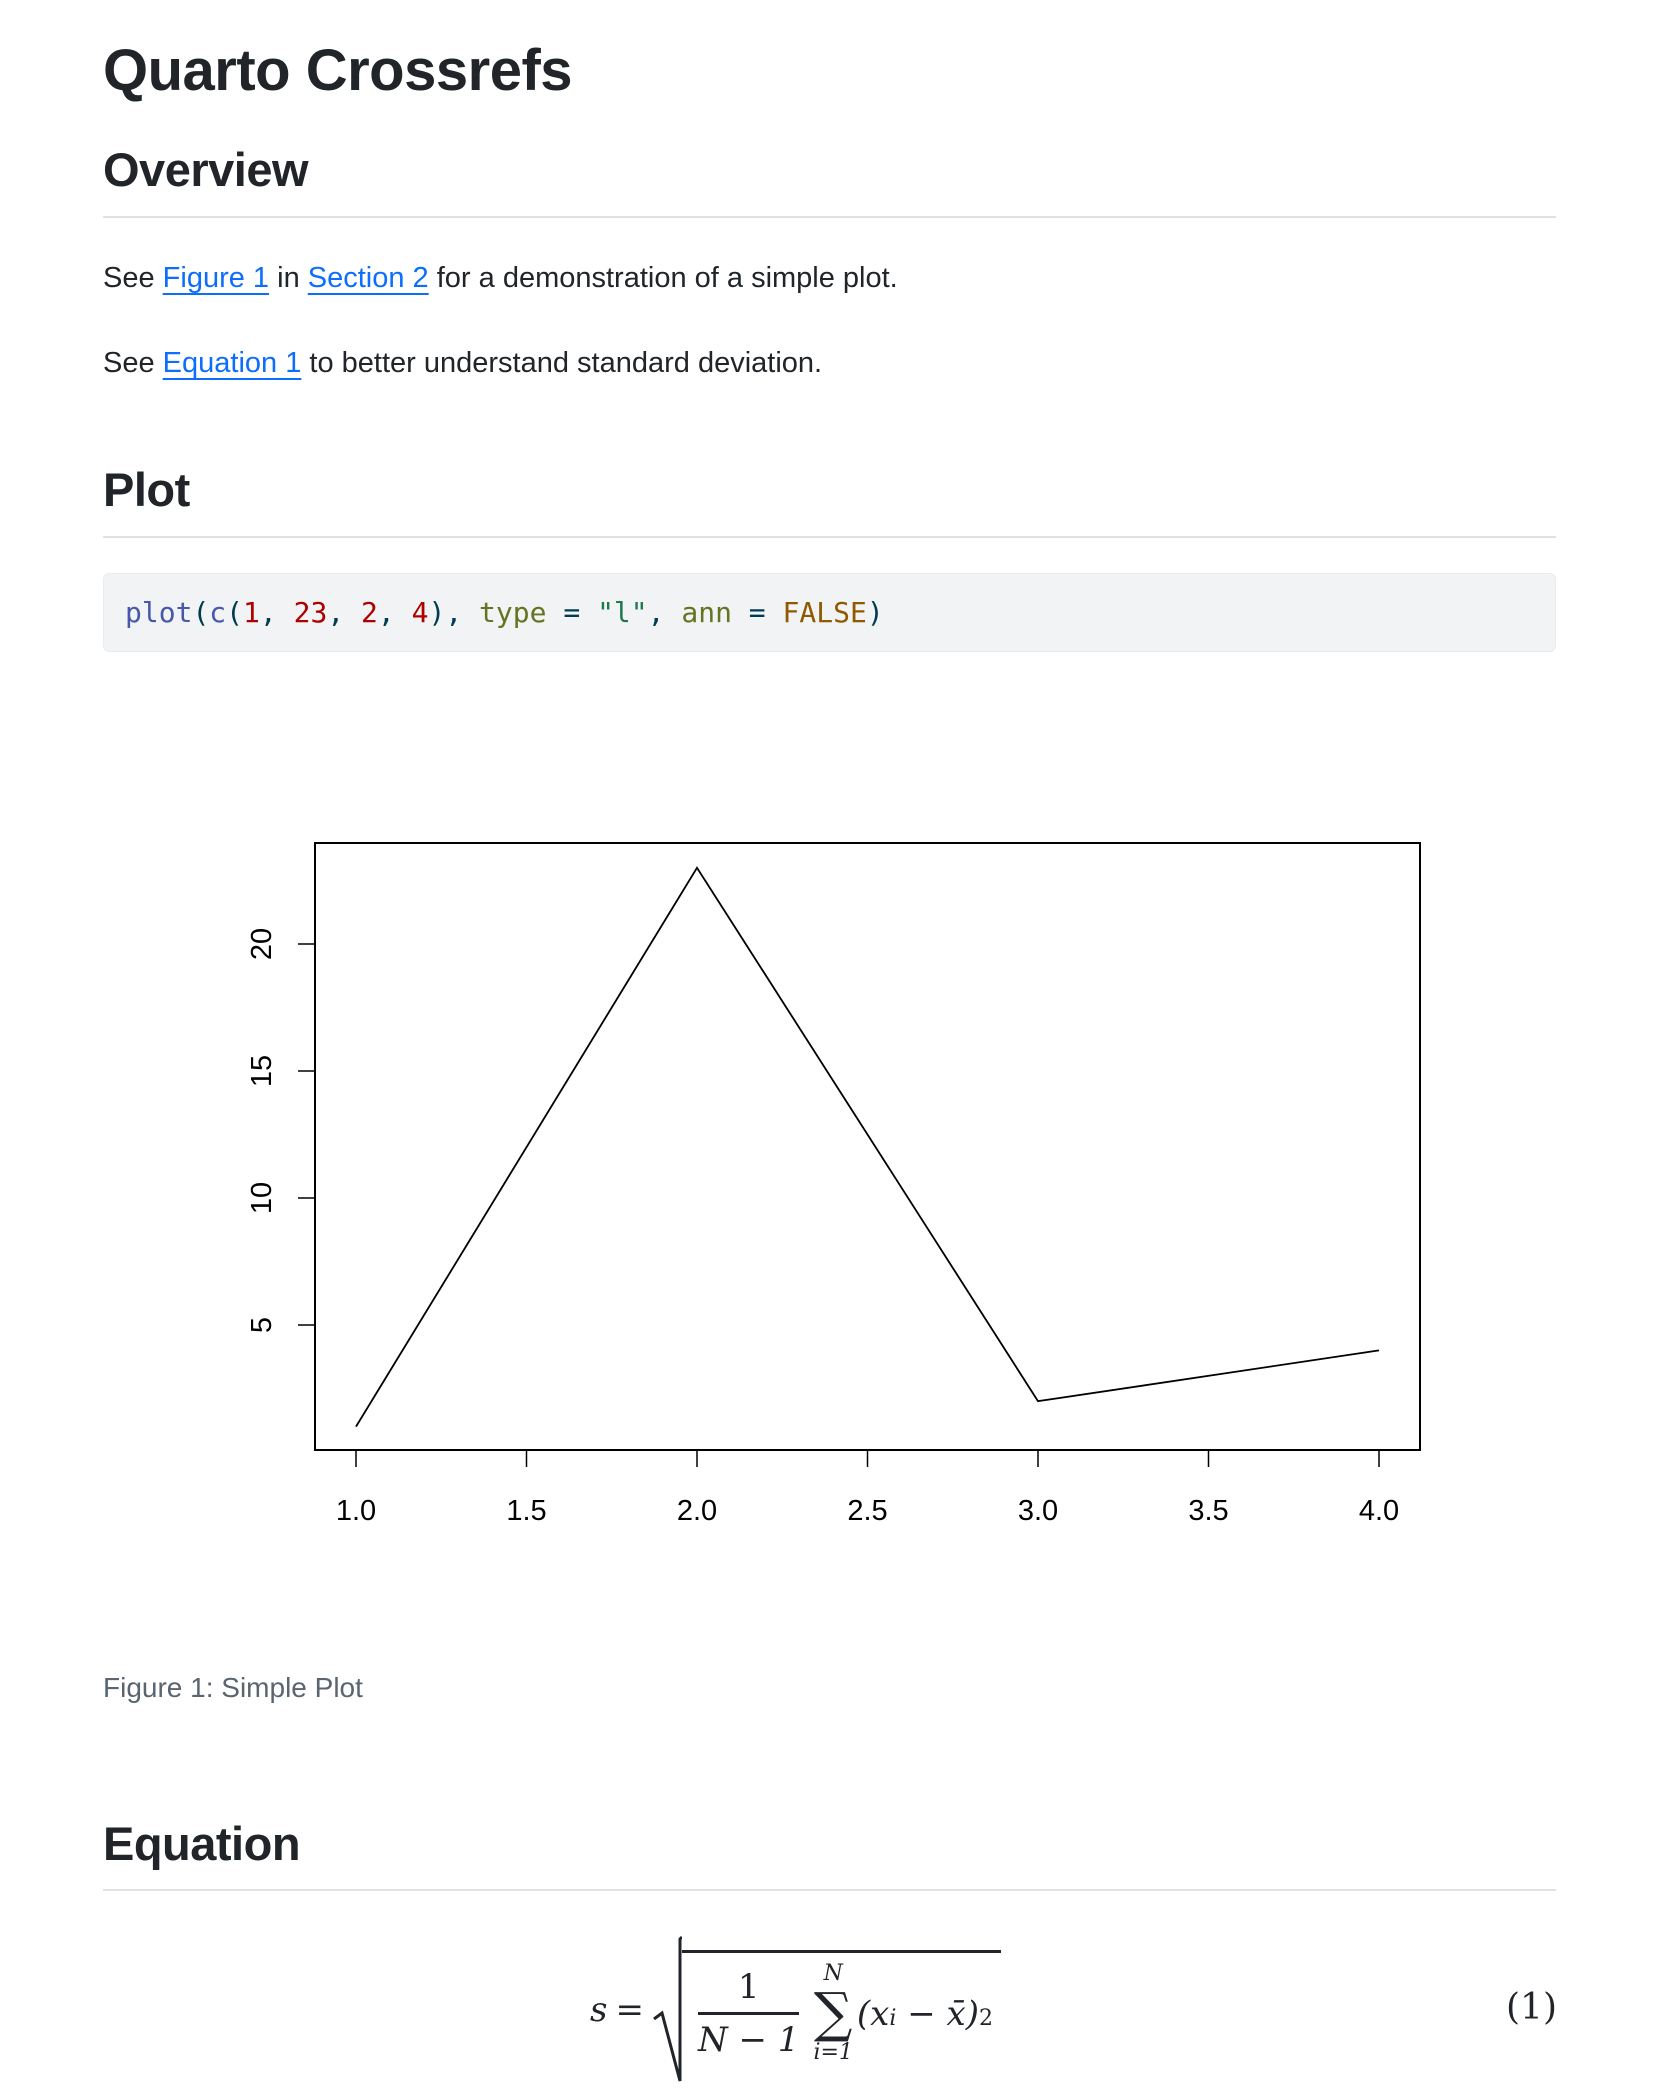 The image size is (1660, 2100). What do you see at coordinates (159, 612) in the screenshot?
I see `code-fn: plot` at bounding box center [159, 612].